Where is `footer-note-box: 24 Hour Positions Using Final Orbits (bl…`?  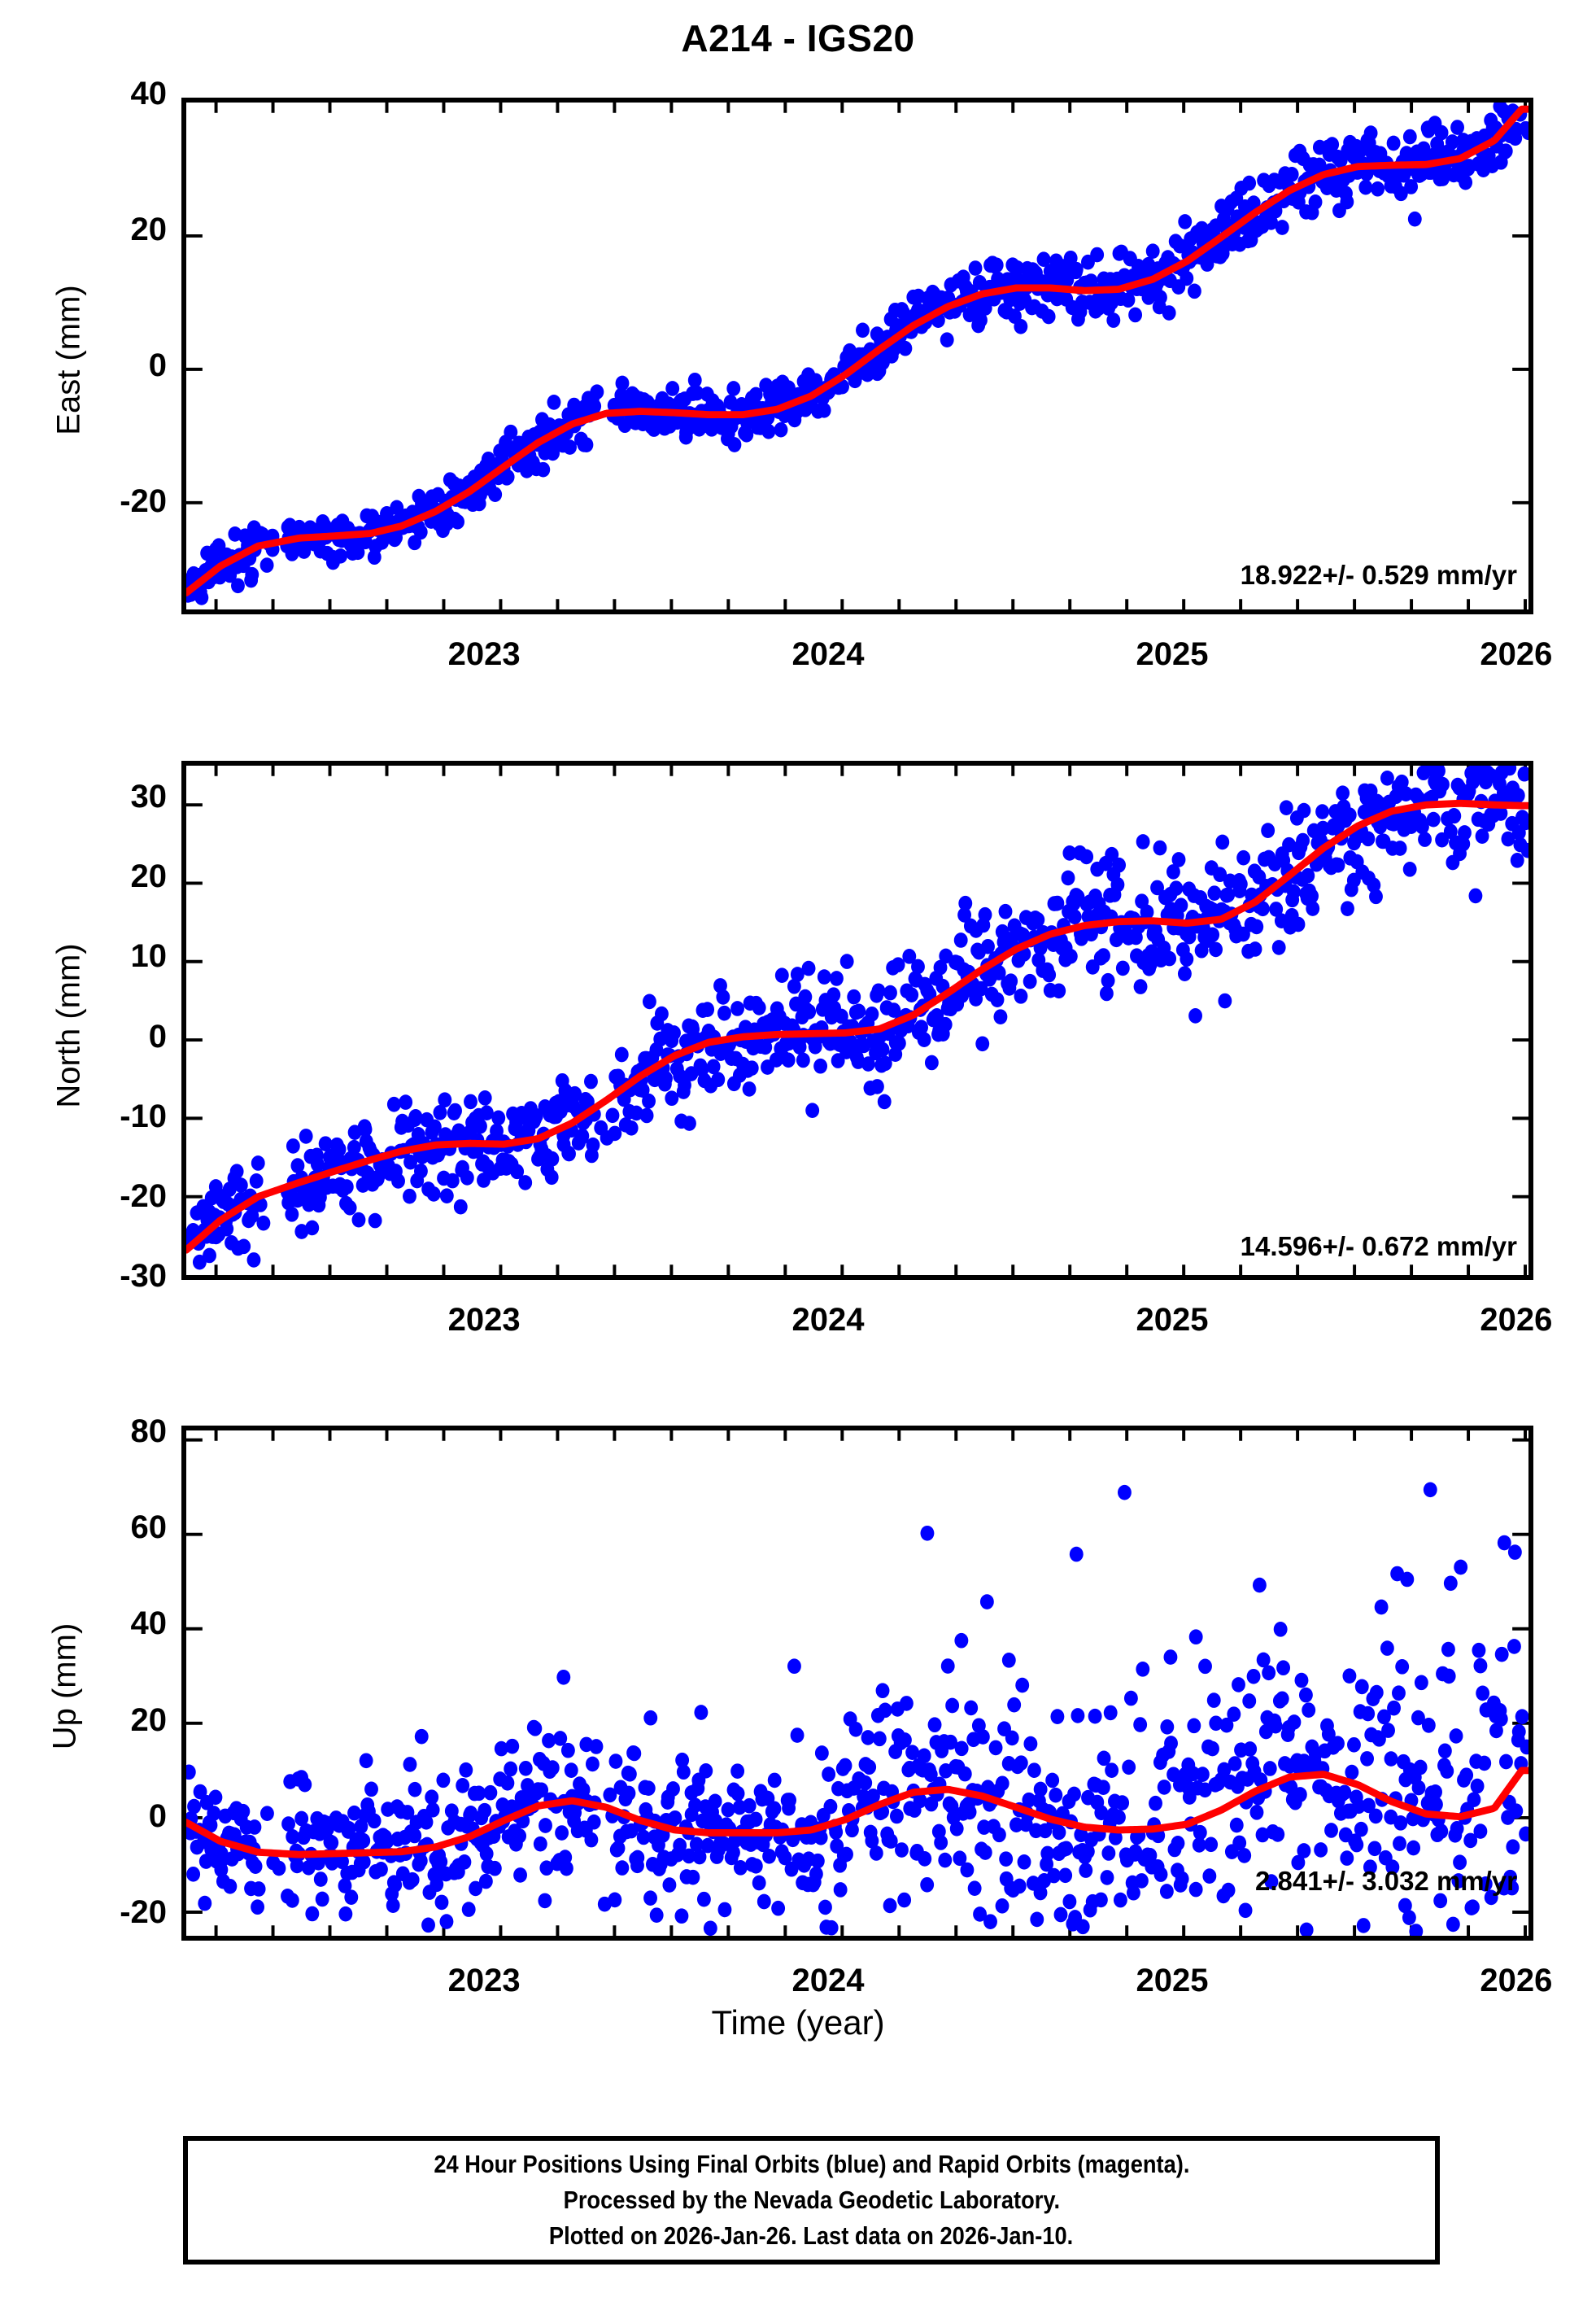 footer-note-box: 24 Hour Positions Using Final Orbits (bl… is located at coordinates (811, 2200).